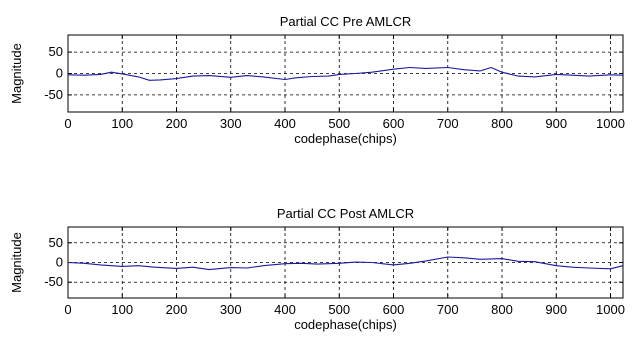 This screenshot has height=354, width=635. Describe the element at coordinates (345, 213) in the screenshot. I see `chart-title: Partial CC Post AMLCR` at that location.